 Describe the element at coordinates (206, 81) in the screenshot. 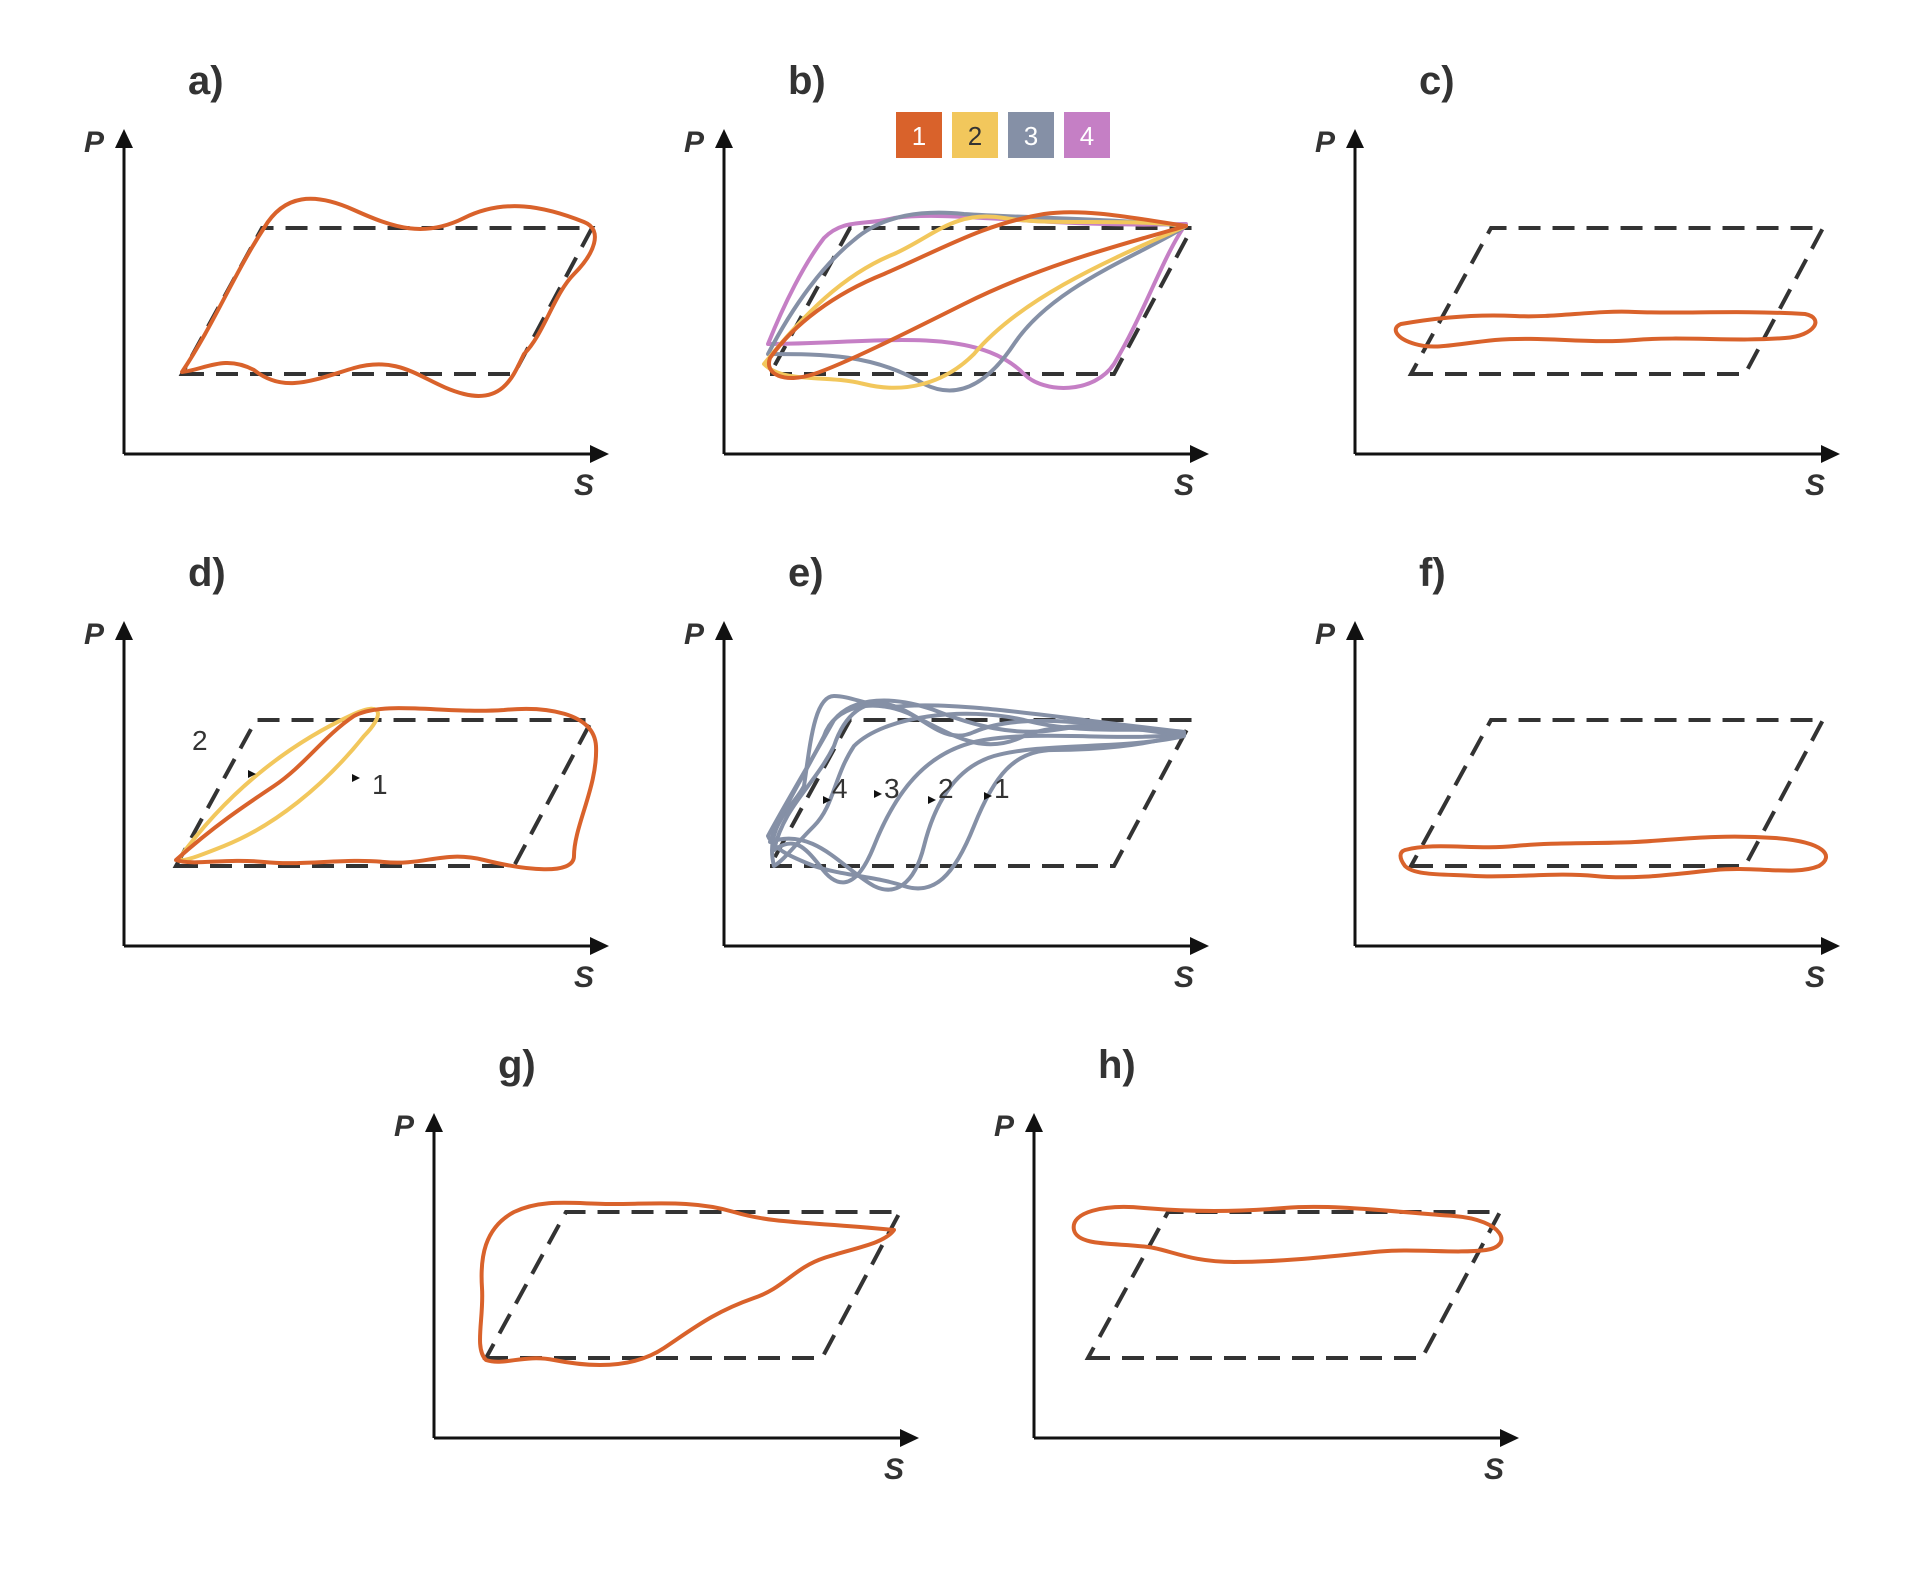

I see `panel-label: a)` at that location.